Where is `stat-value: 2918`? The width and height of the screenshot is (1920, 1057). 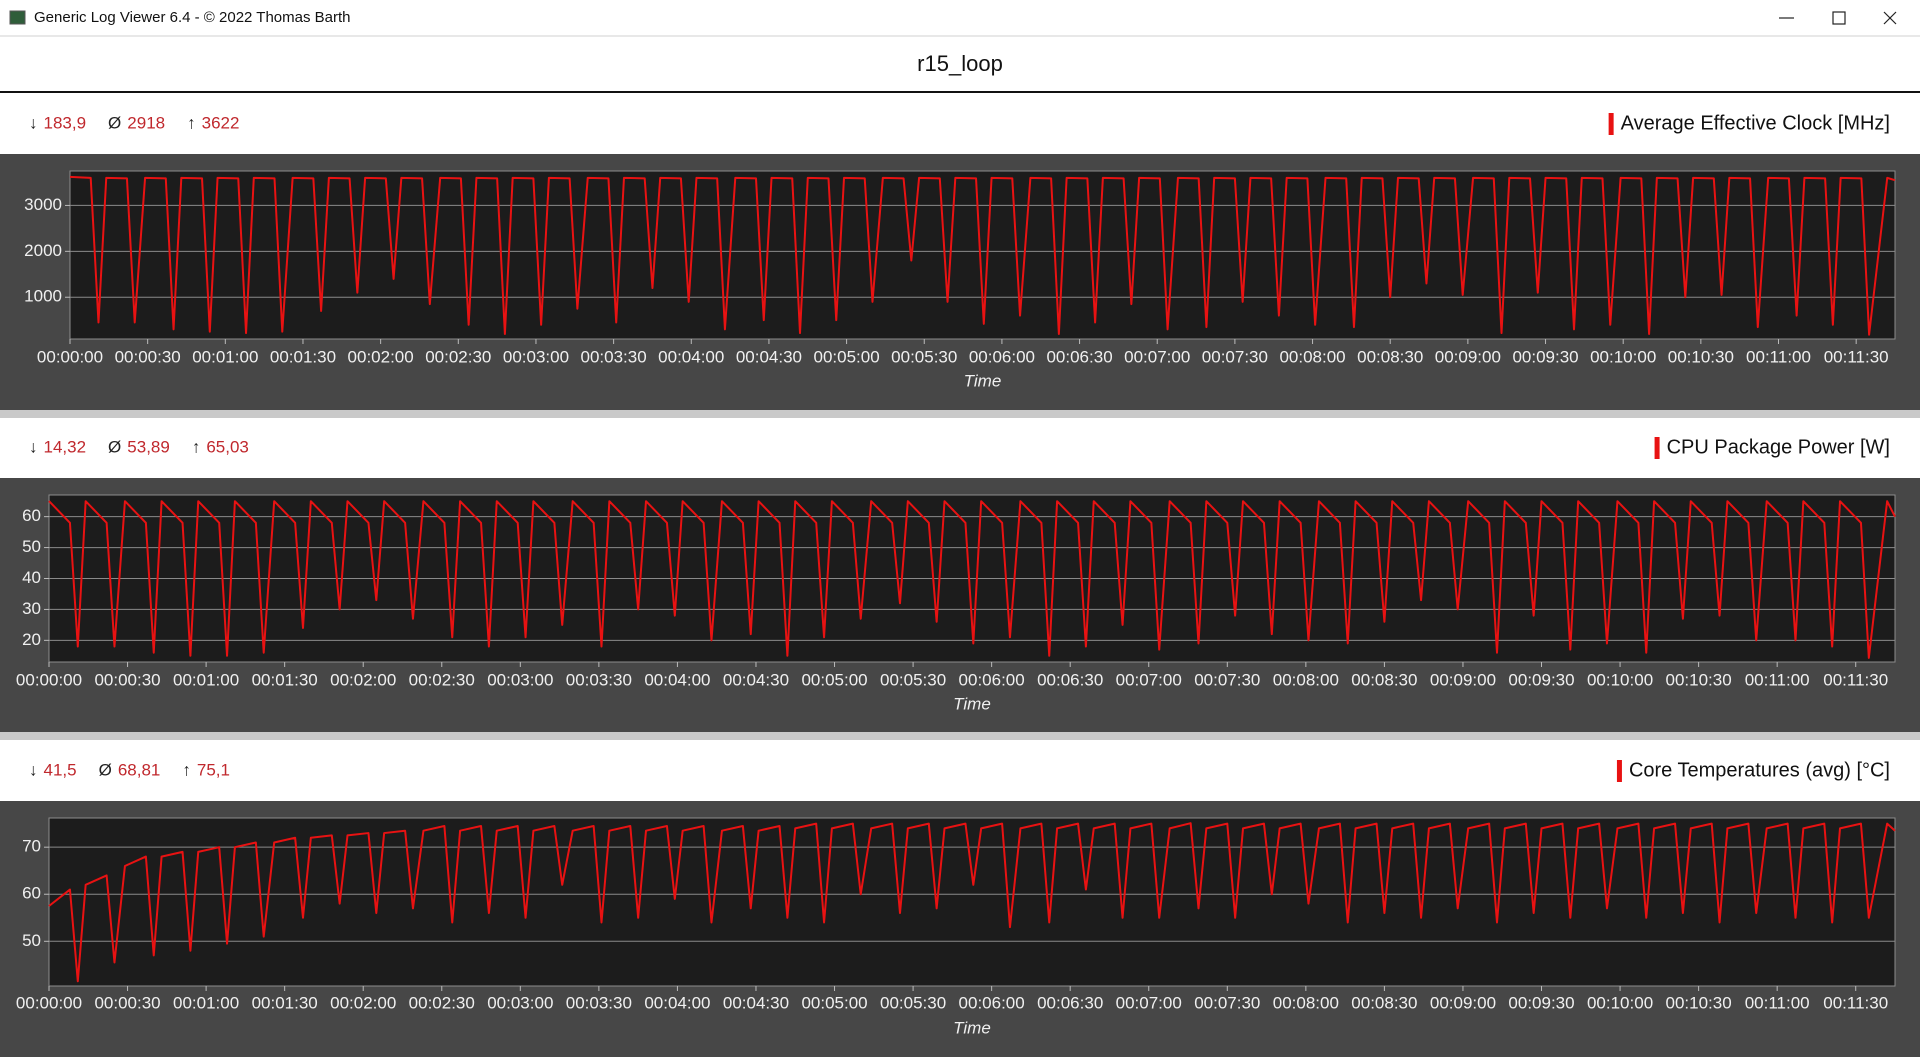
stat-value: 2918 is located at coordinates (146, 122).